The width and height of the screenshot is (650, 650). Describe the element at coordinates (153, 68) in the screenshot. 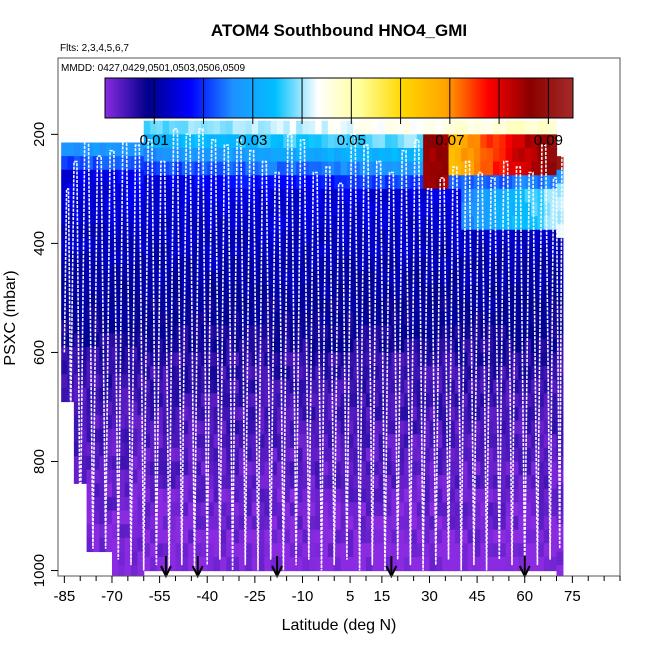

I see `dates-label: MMDD: 0427,0429,0501,0503,0506,0509` at that location.